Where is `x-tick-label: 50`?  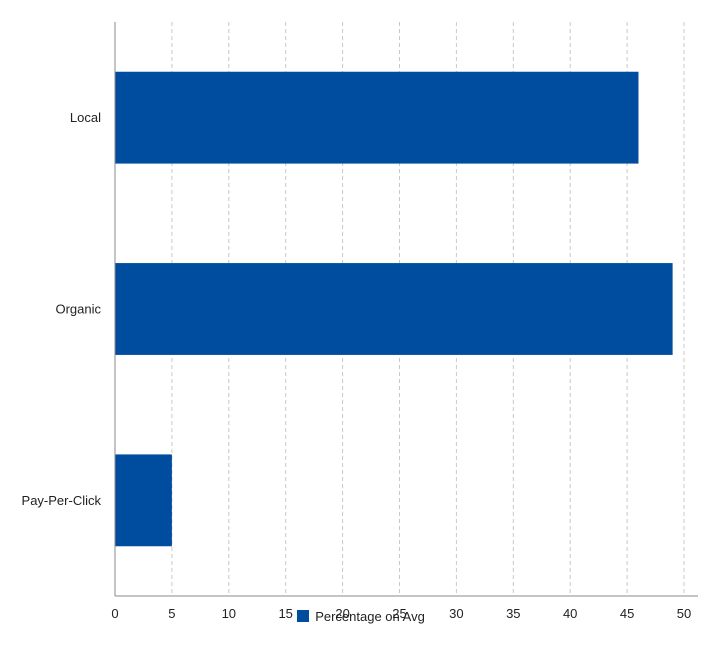 x-tick-label: 50 is located at coordinates (684, 613).